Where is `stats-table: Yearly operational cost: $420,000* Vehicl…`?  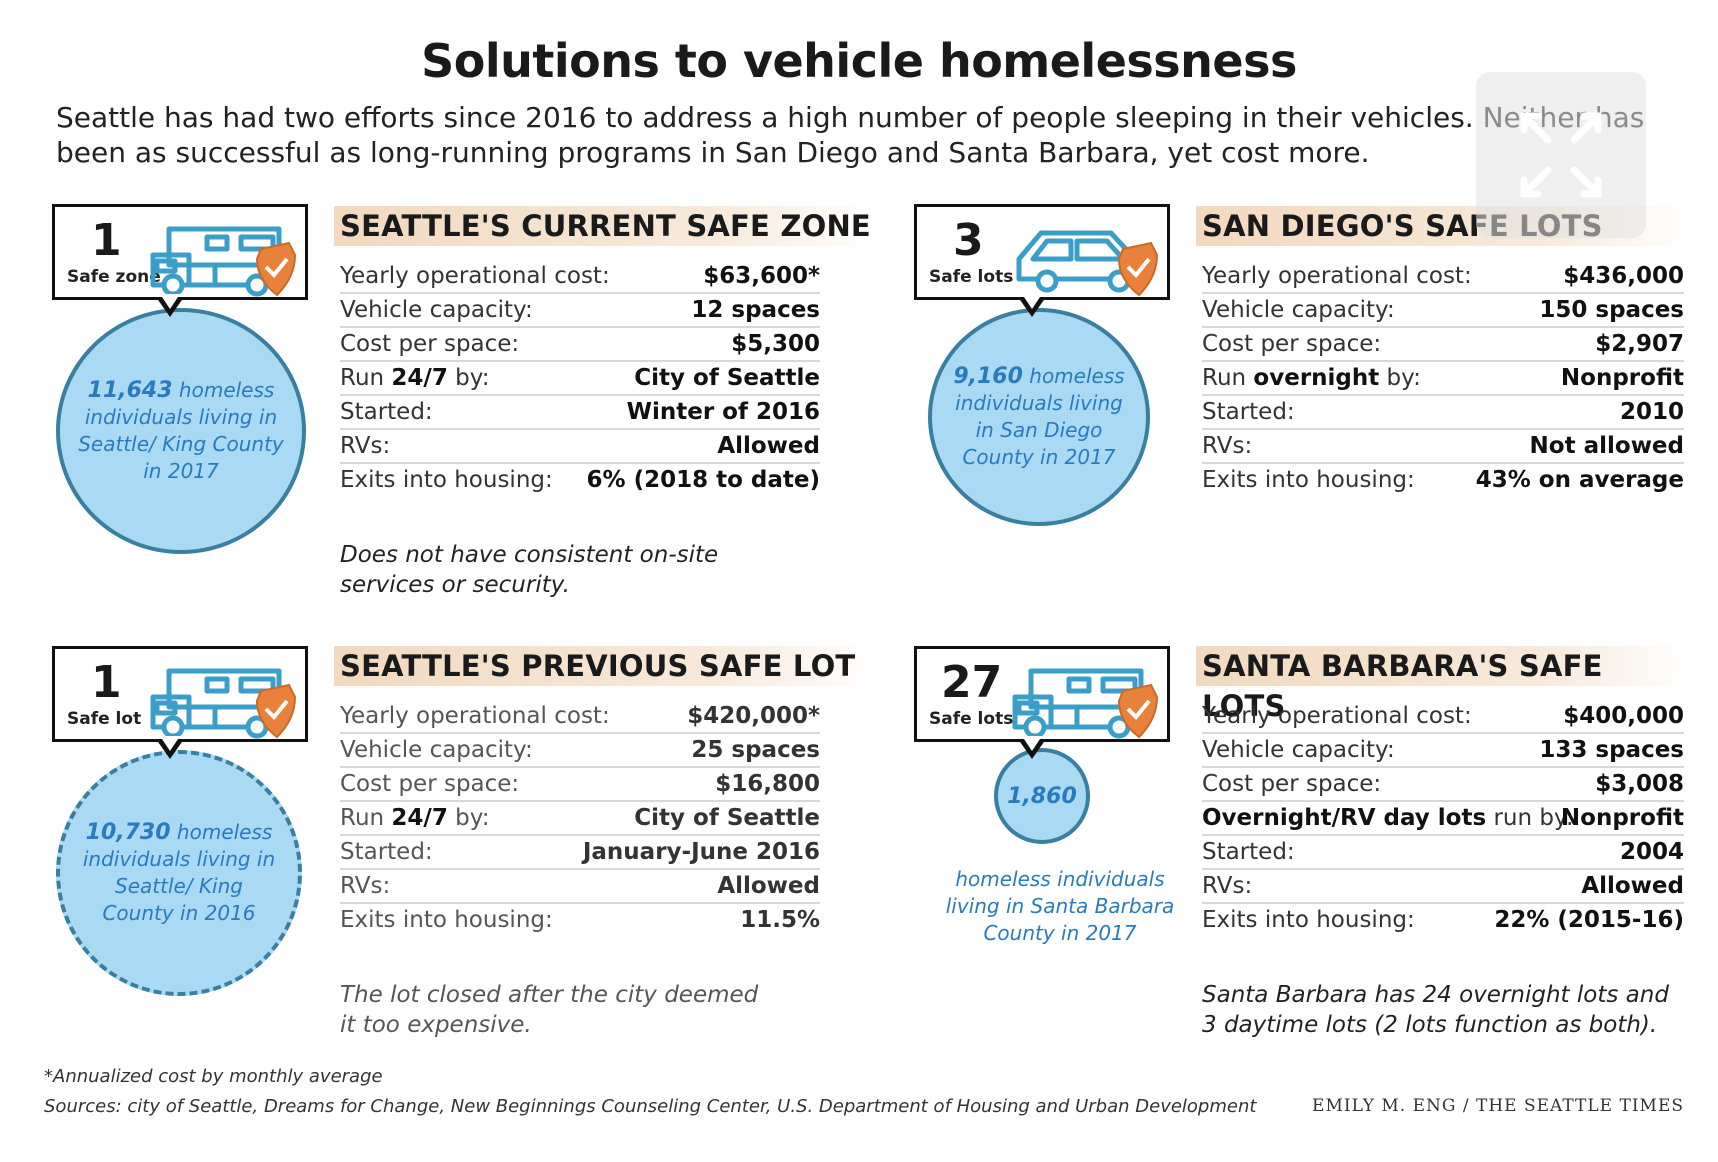 stats-table: Yearly operational cost: $420,000* Vehicl… is located at coordinates (580, 819).